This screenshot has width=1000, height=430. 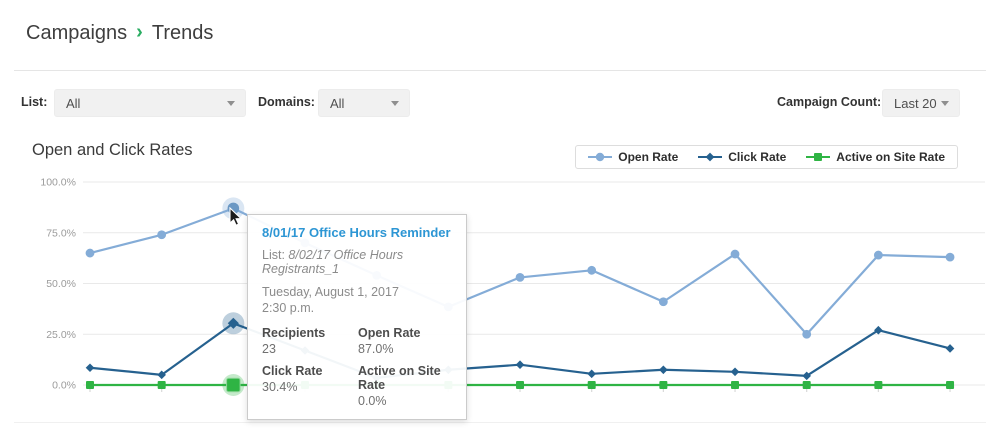 What do you see at coordinates (915, 103) in the screenshot?
I see `campaign-count-value: Last 20` at bounding box center [915, 103].